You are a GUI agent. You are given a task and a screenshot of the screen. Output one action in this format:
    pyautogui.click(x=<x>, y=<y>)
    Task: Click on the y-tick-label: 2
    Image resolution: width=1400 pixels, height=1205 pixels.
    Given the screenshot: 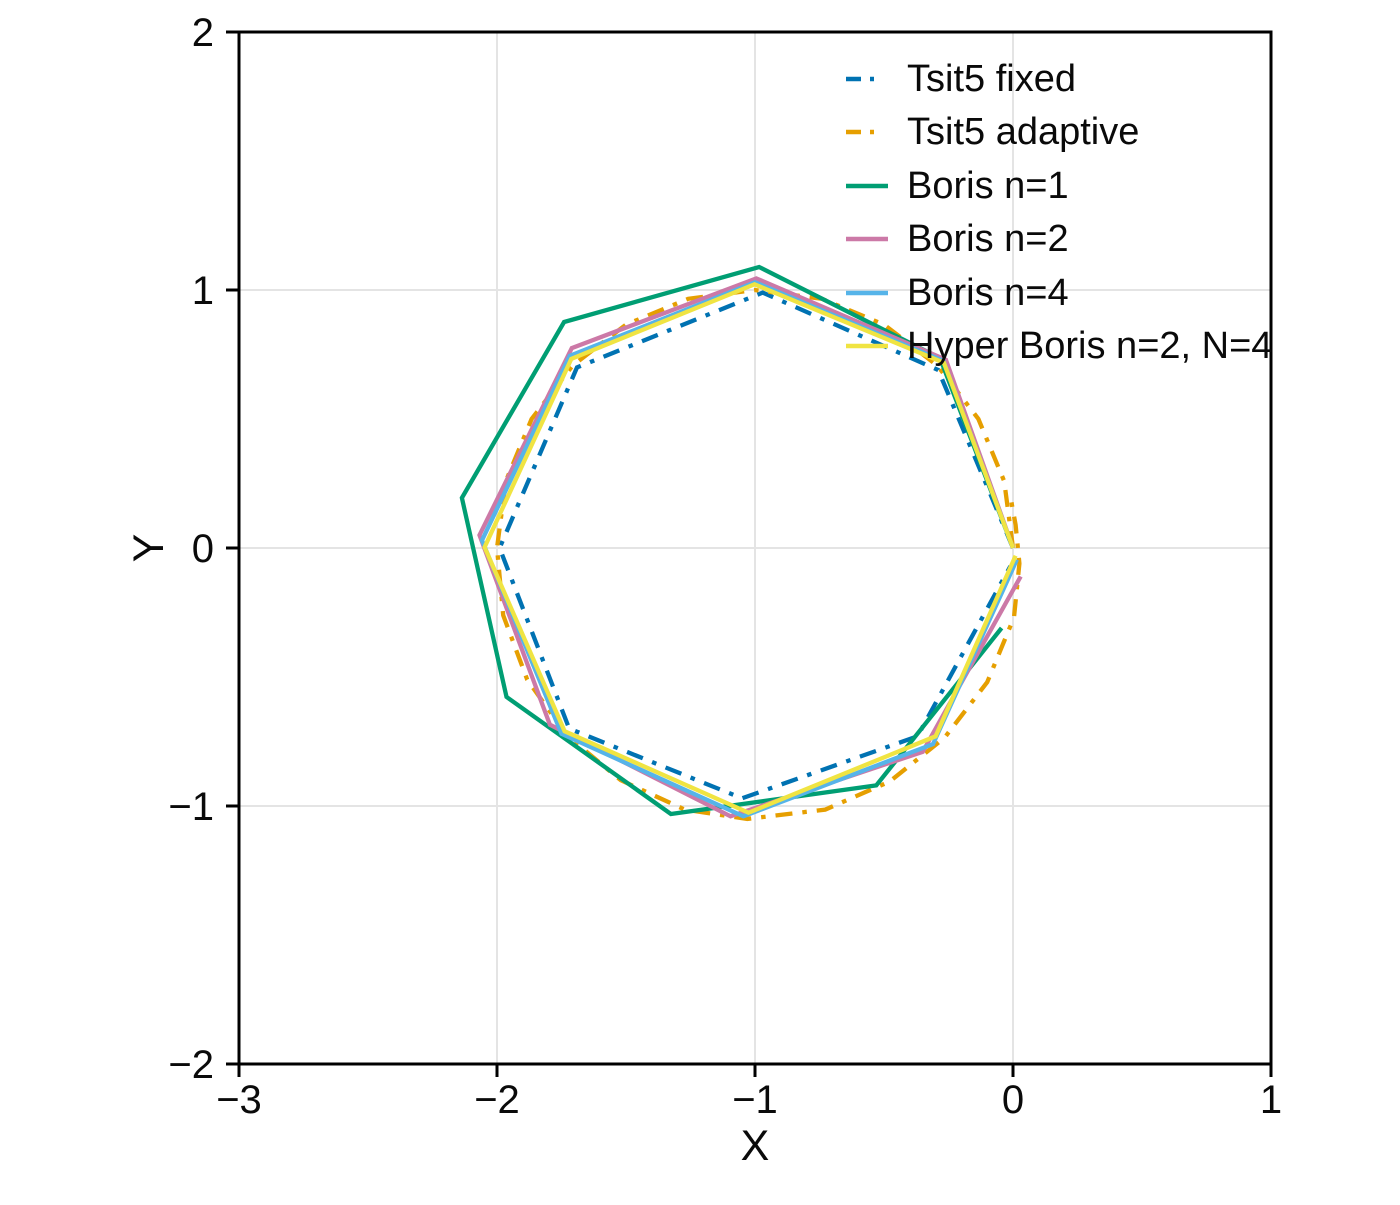 What is the action you would take?
    pyautogui.click(x=203, y=33)
    